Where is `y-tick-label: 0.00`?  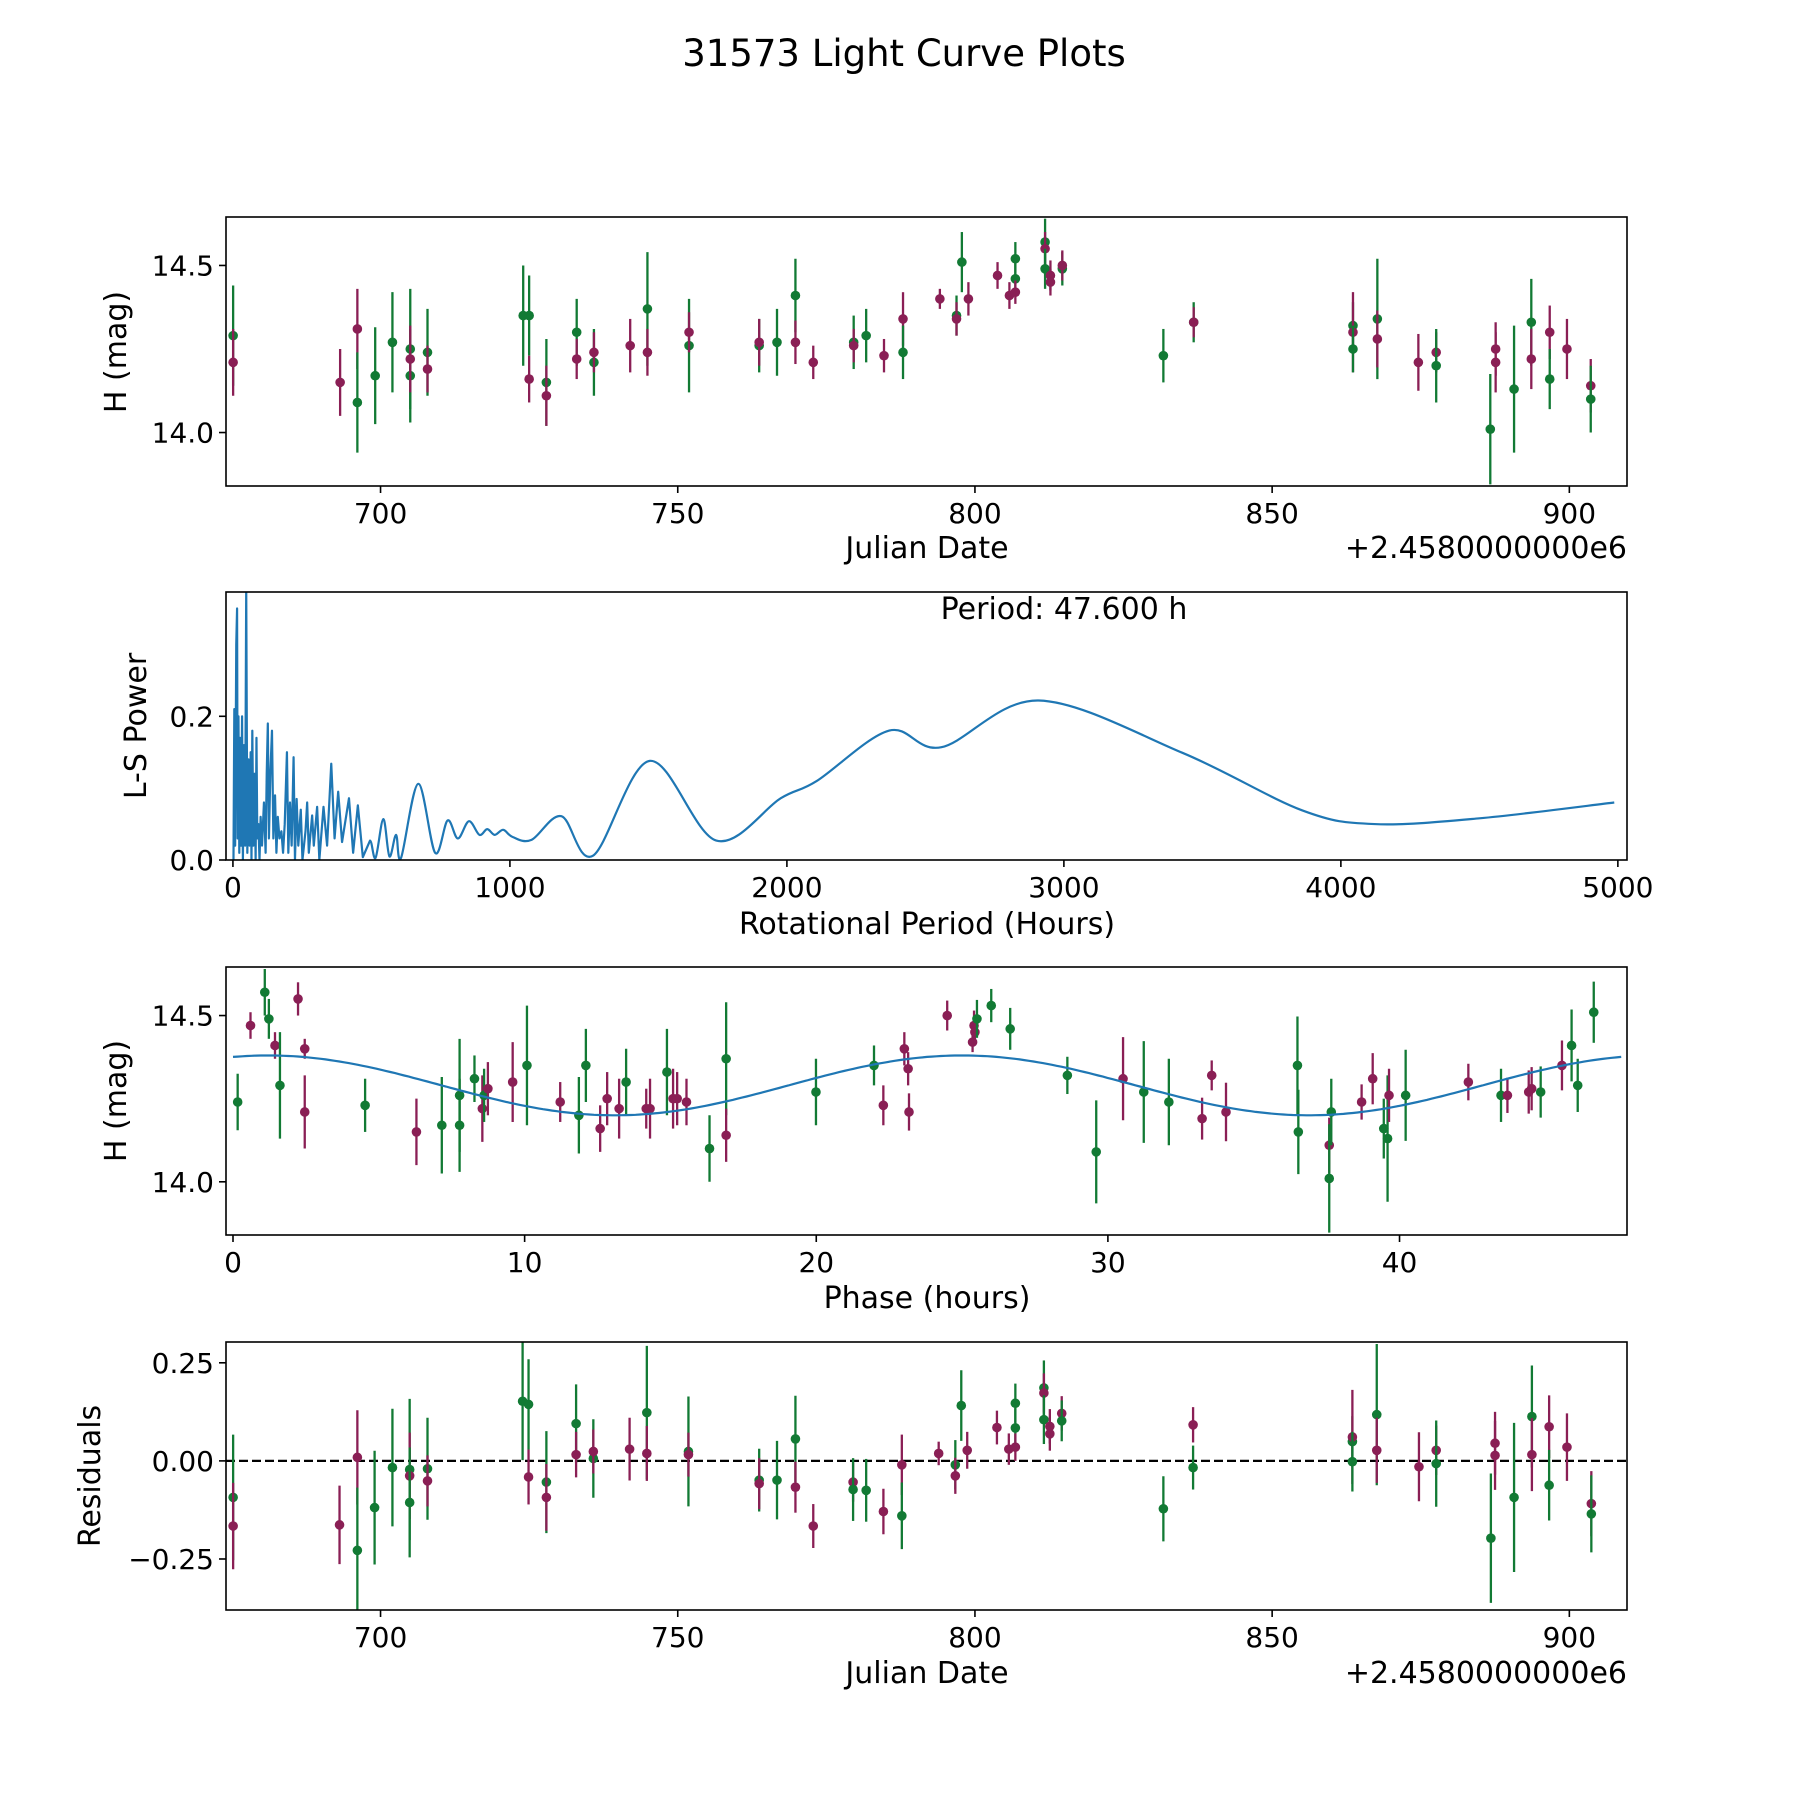 y-tick-label: 0.00 is located at coordinates (183, 1461).